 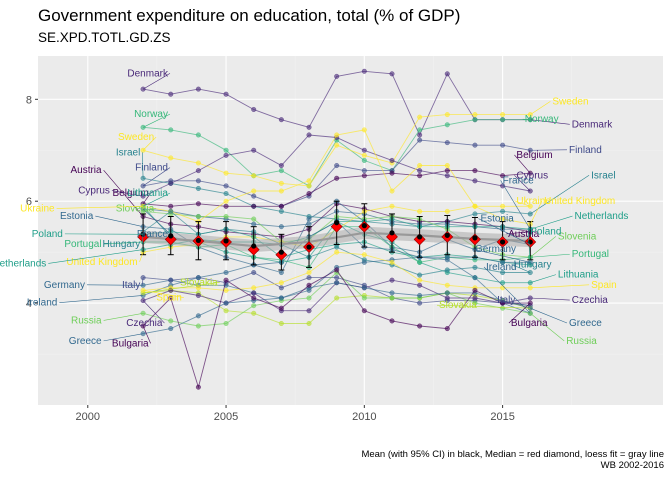 What do you see at coordinates (130, 343) in the screenshot?
I see `country-label-bulgaria: Bulgaria` at bounding box center [130, 343].